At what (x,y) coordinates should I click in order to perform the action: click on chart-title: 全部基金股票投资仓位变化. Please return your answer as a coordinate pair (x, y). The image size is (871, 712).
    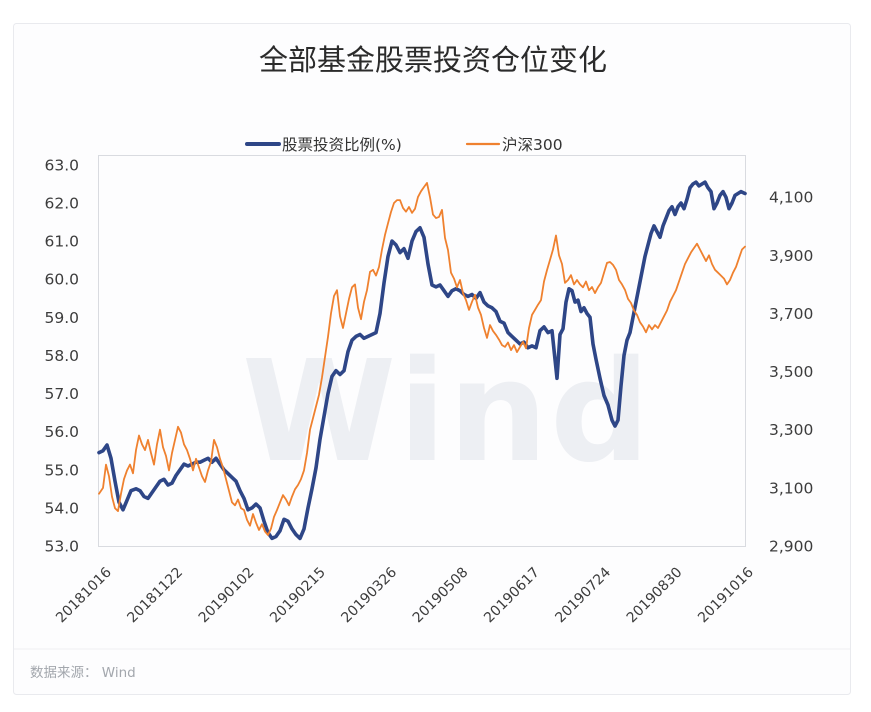
    Looking at the image, I should click on (433, 60).